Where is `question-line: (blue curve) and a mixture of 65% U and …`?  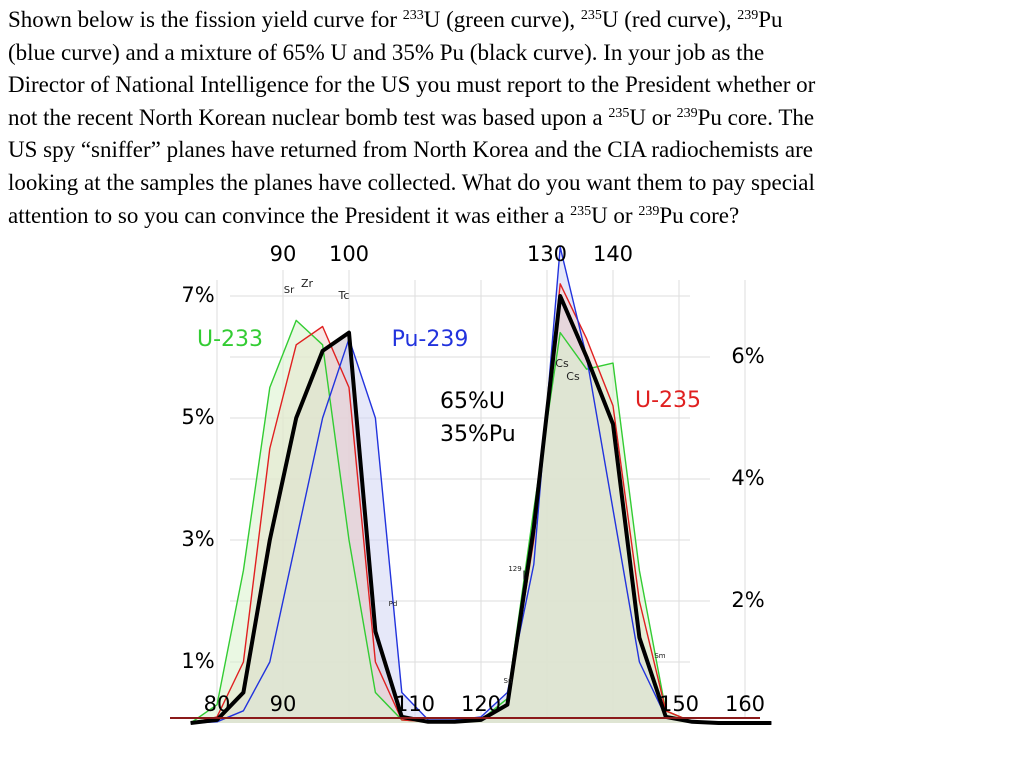
question-line: (blue curve) and a mixture of 65% U and … is located at coordinates (411, 53).